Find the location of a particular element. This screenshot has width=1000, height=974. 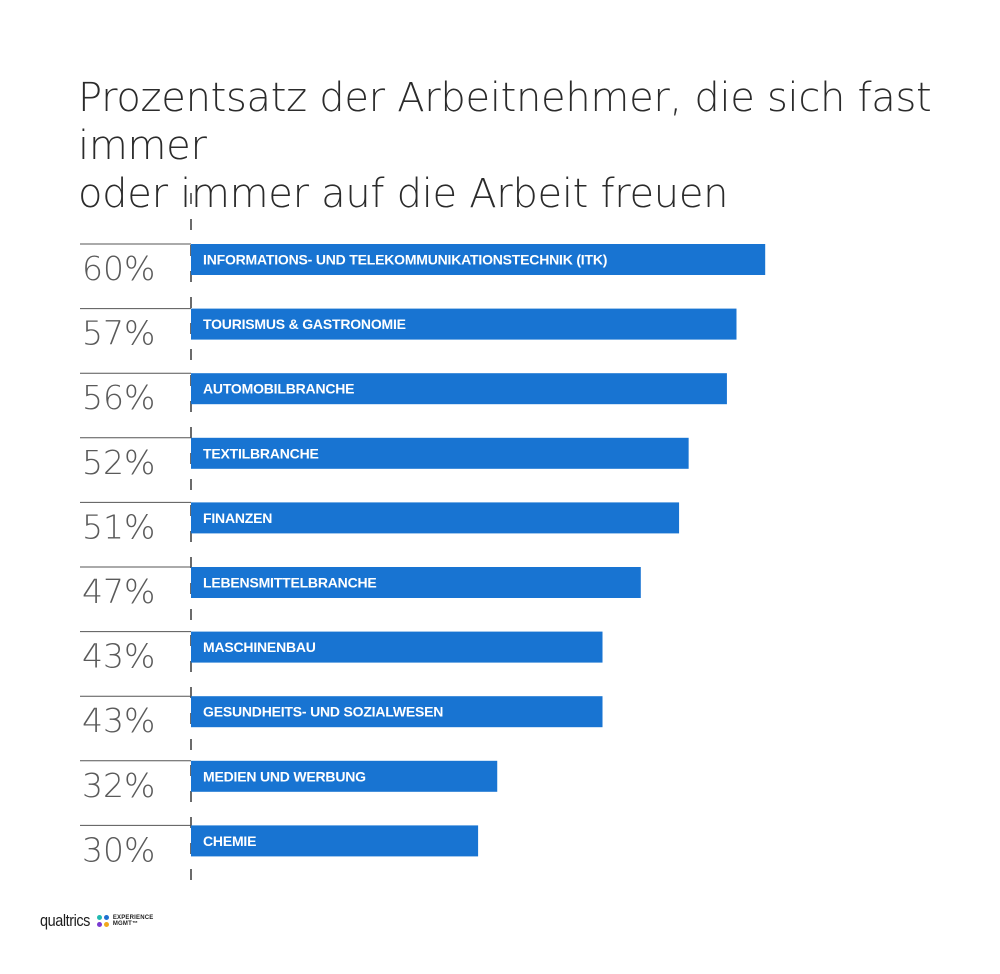

value-label-3: 56% is located at coordinates (118, 397).